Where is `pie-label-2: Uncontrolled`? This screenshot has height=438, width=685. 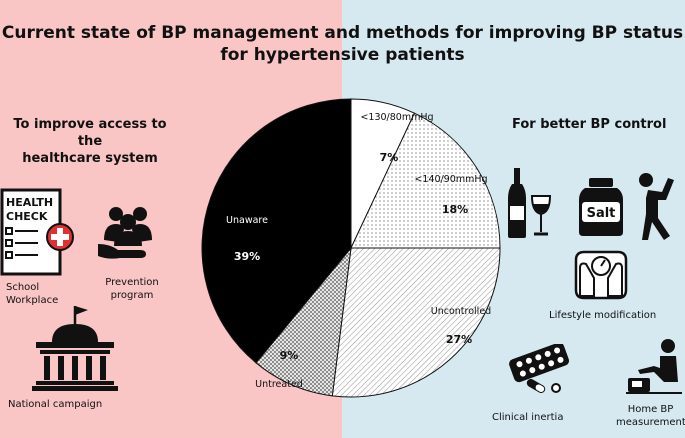 pie-label-2: Uncontrolled is located at coordinates (461, 311).